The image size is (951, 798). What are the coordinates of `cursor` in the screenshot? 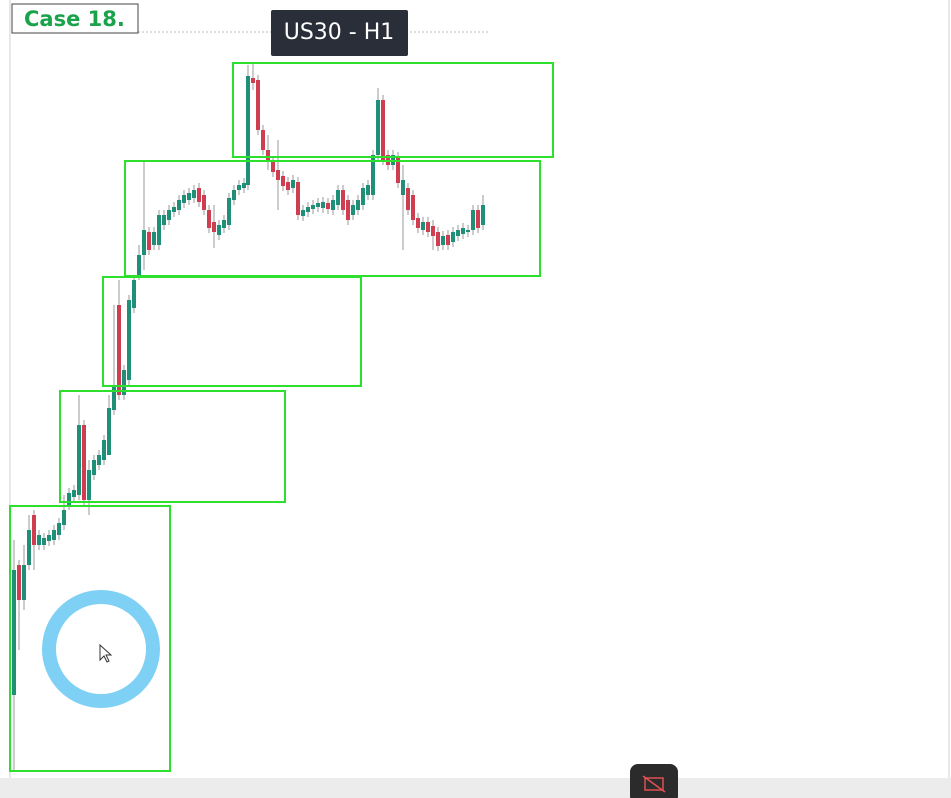 It's located at (106, 653).